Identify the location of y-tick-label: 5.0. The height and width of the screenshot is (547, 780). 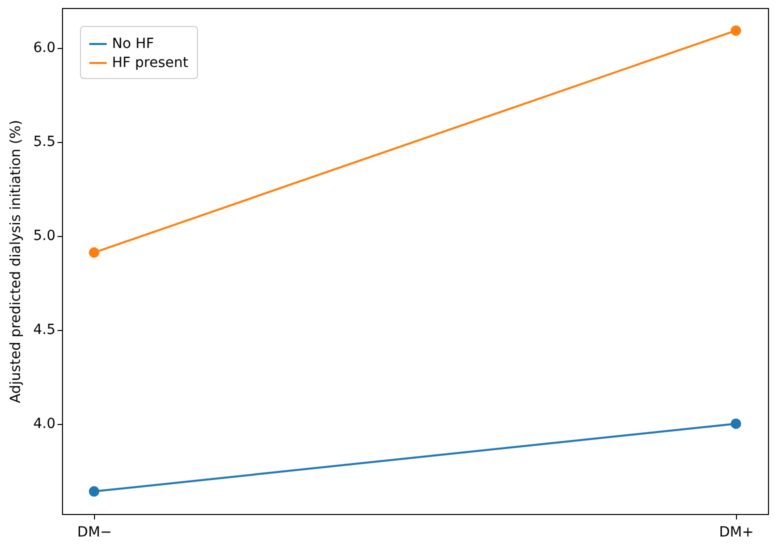
(44, 236).